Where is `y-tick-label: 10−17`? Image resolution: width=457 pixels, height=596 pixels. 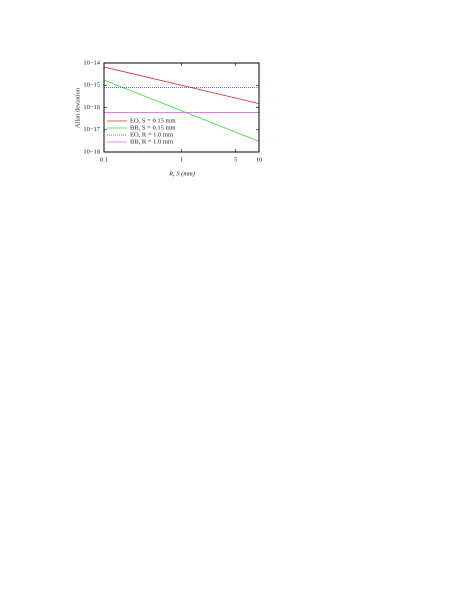
y-tick-label: 10−17 is located at coordinates (91, 129).